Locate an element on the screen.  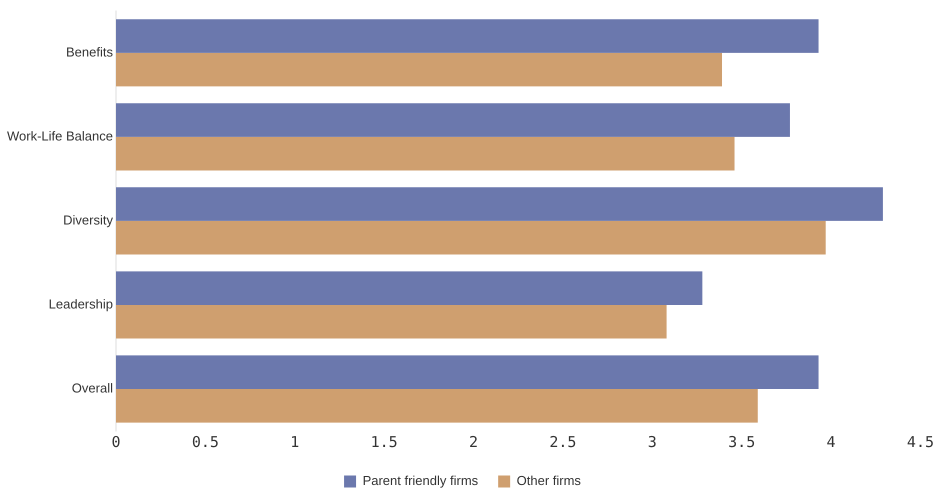
x-tick-label: 3.5 is located at coordinates (742, 441).